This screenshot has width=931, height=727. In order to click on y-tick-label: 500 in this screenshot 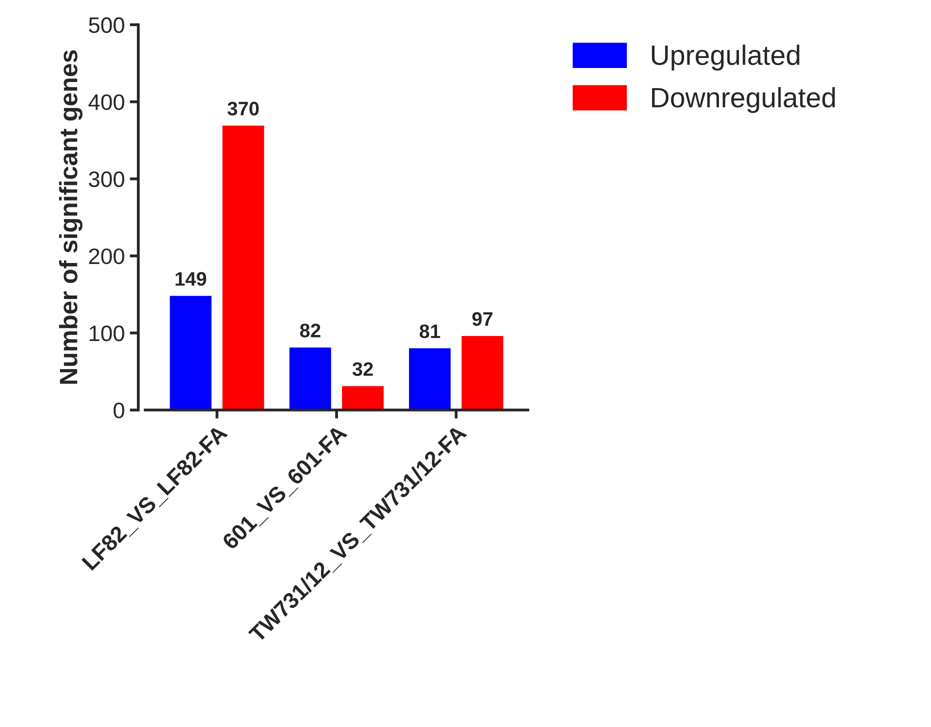, I will do `click(106, 25)`.